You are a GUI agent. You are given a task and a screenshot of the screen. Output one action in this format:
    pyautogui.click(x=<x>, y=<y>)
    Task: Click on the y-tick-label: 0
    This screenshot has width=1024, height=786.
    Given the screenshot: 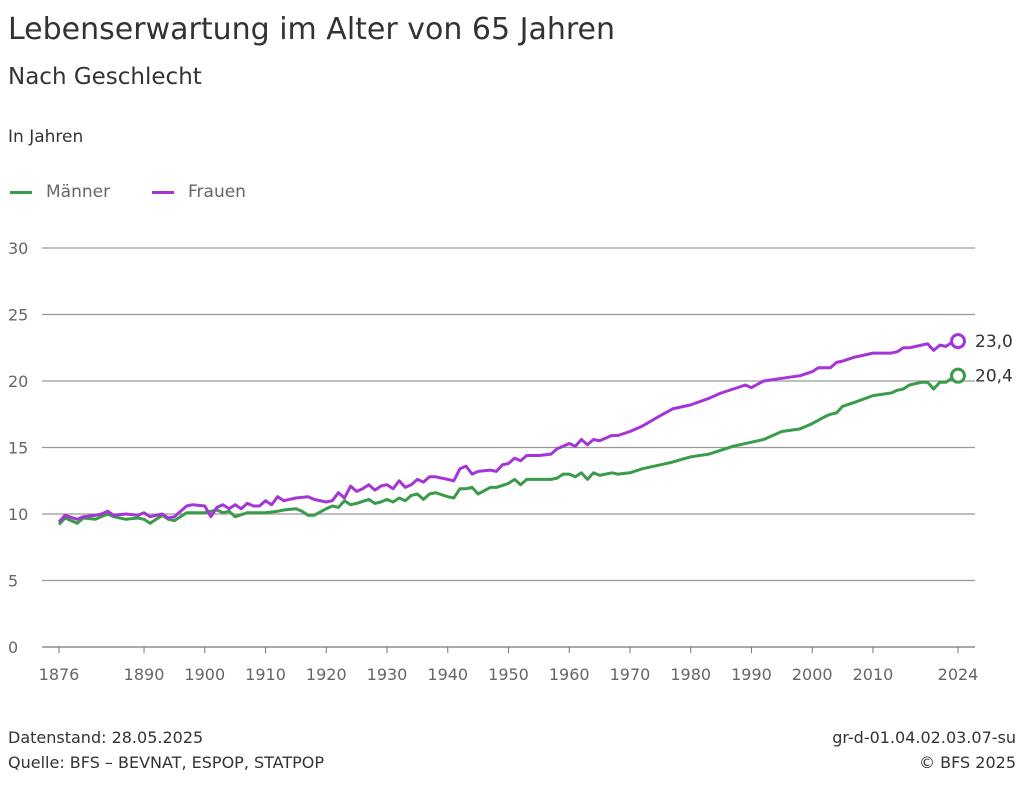 What is the action you would take?
    pyautogui.click(x=13, y=647)
    